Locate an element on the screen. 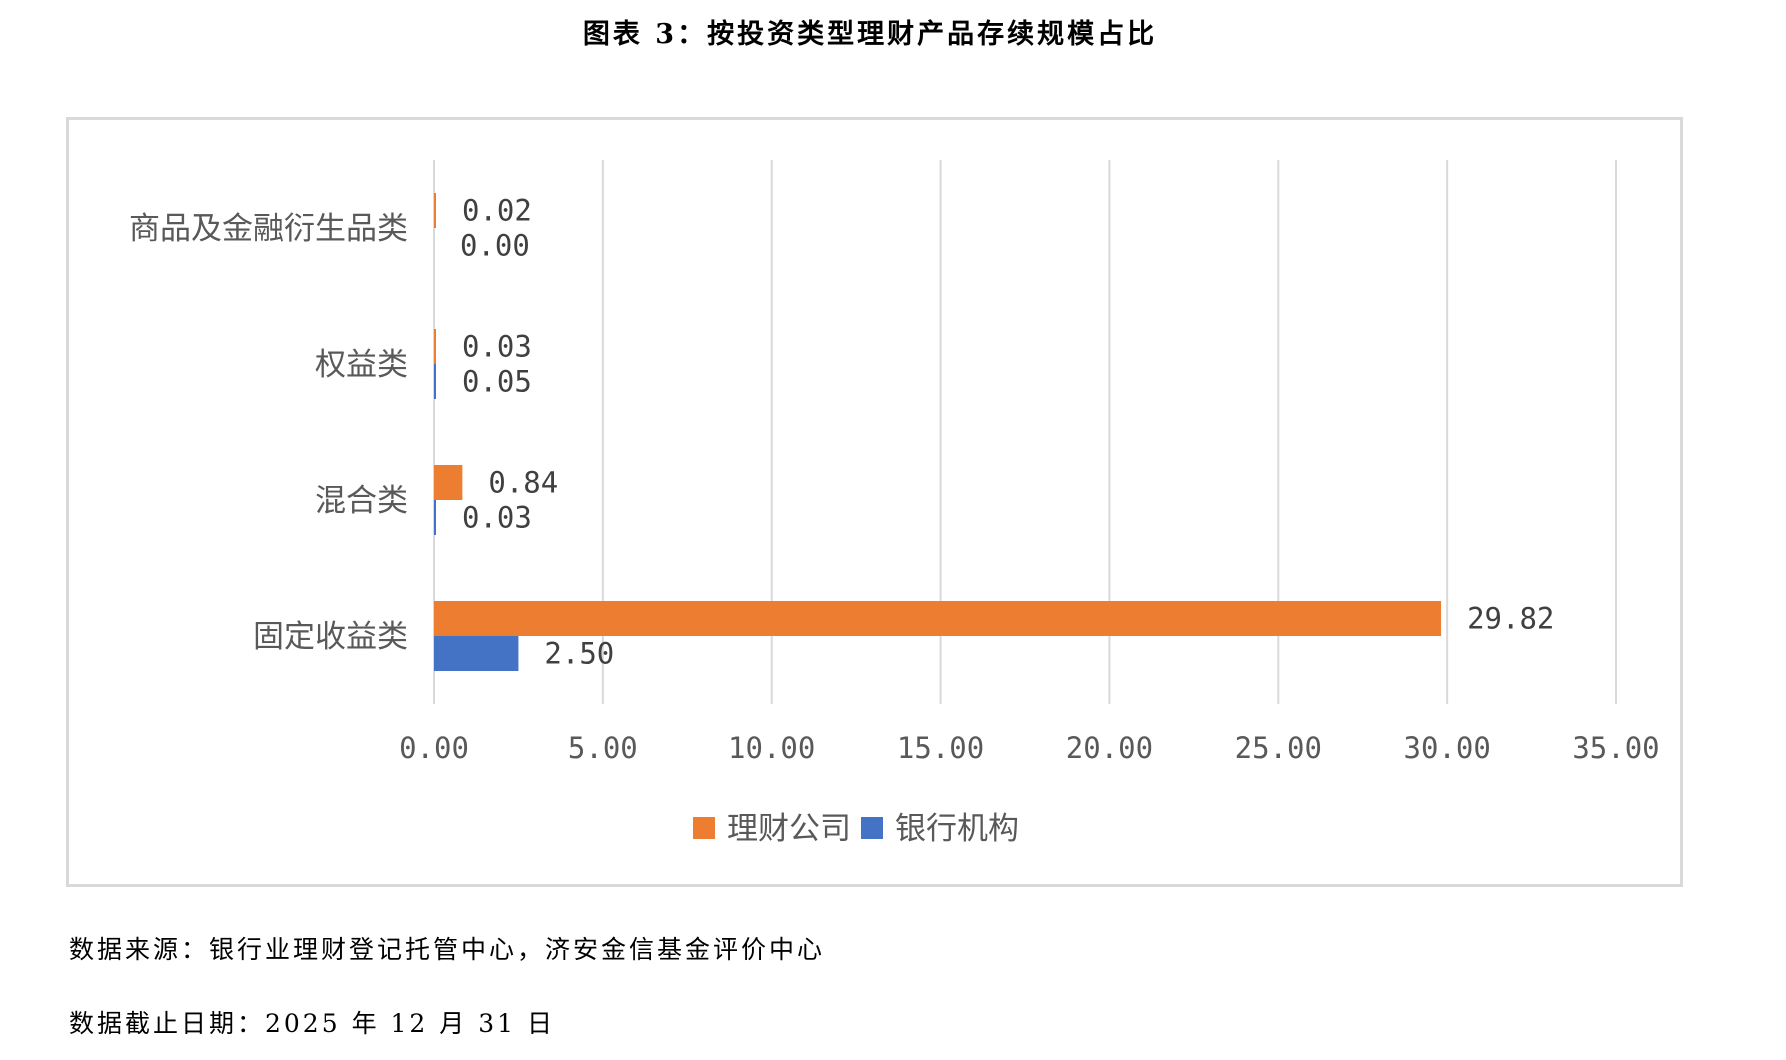 Image resolution: width=1786 pixels, height=1060 pixels. x-tick-label: 5.00 is located at coordinates (603, 748).